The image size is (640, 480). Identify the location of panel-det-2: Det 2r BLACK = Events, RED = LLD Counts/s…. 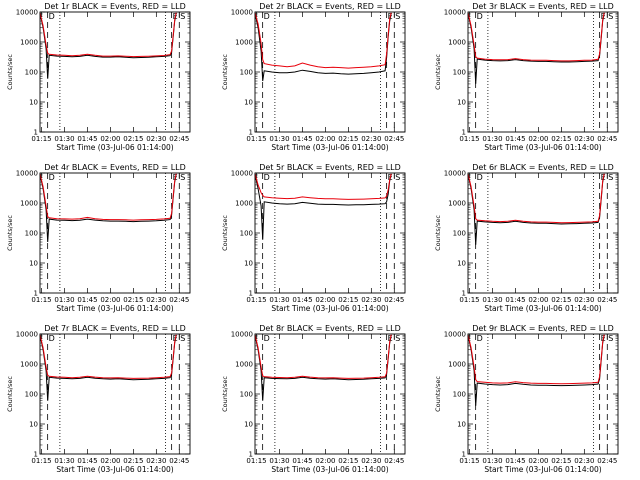
(313, 77).